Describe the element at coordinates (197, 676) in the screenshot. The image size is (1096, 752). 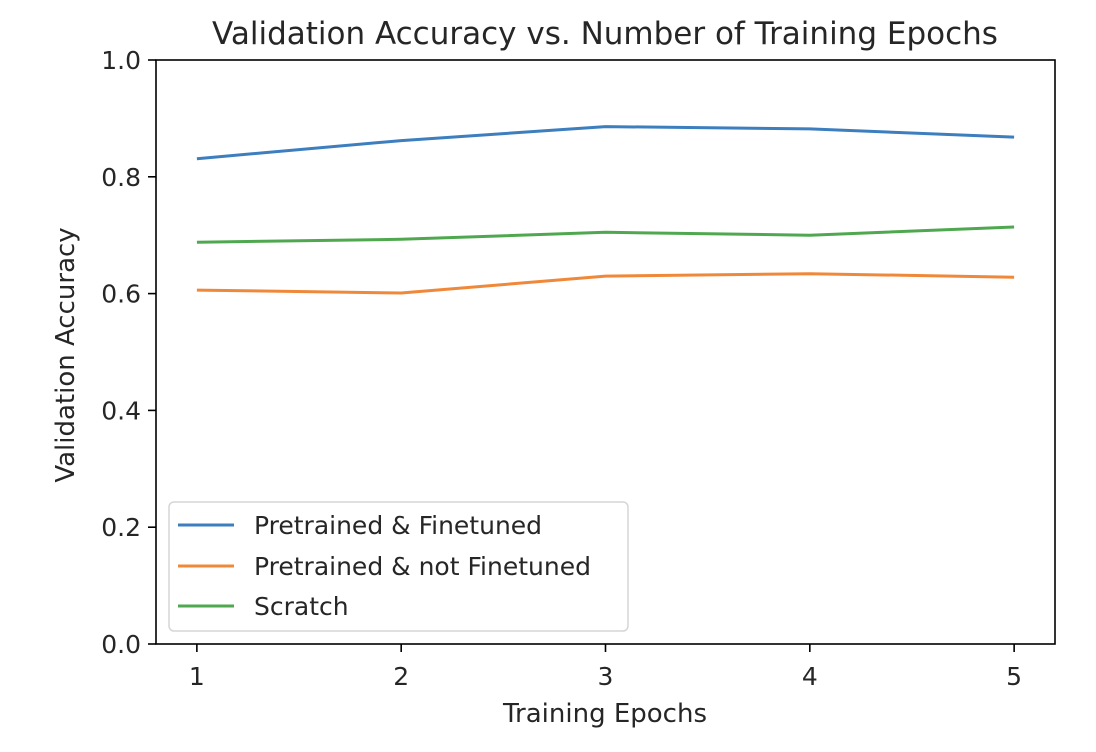
I see `x-tick-label: 1` at that location.